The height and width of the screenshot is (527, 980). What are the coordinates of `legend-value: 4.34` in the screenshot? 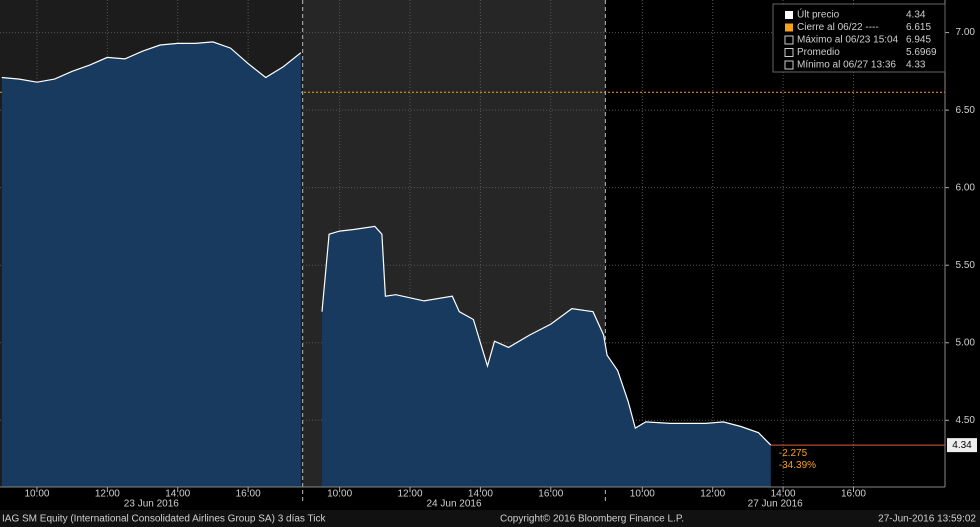 It's located at (916, 15).